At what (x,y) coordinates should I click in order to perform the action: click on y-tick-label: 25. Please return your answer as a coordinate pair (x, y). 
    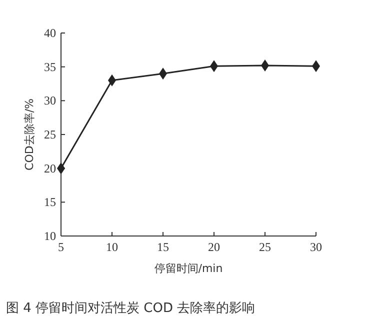
    Looking at the image, I should click on (50, 135).